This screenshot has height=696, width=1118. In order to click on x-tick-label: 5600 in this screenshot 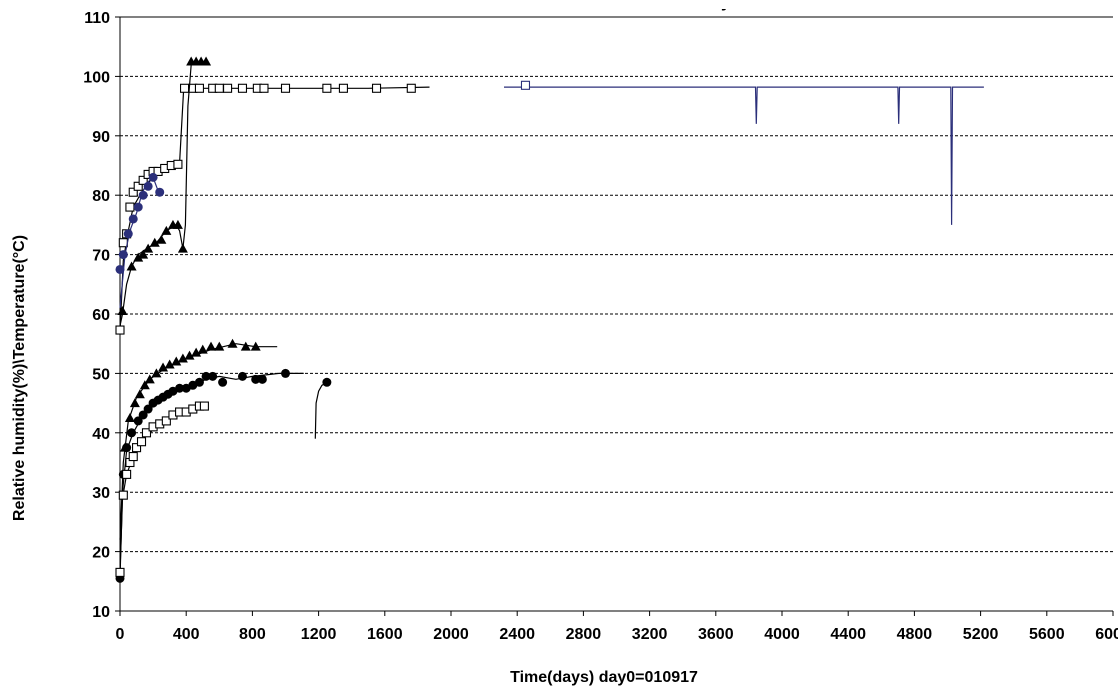, I will do `click(1047, 634)`.